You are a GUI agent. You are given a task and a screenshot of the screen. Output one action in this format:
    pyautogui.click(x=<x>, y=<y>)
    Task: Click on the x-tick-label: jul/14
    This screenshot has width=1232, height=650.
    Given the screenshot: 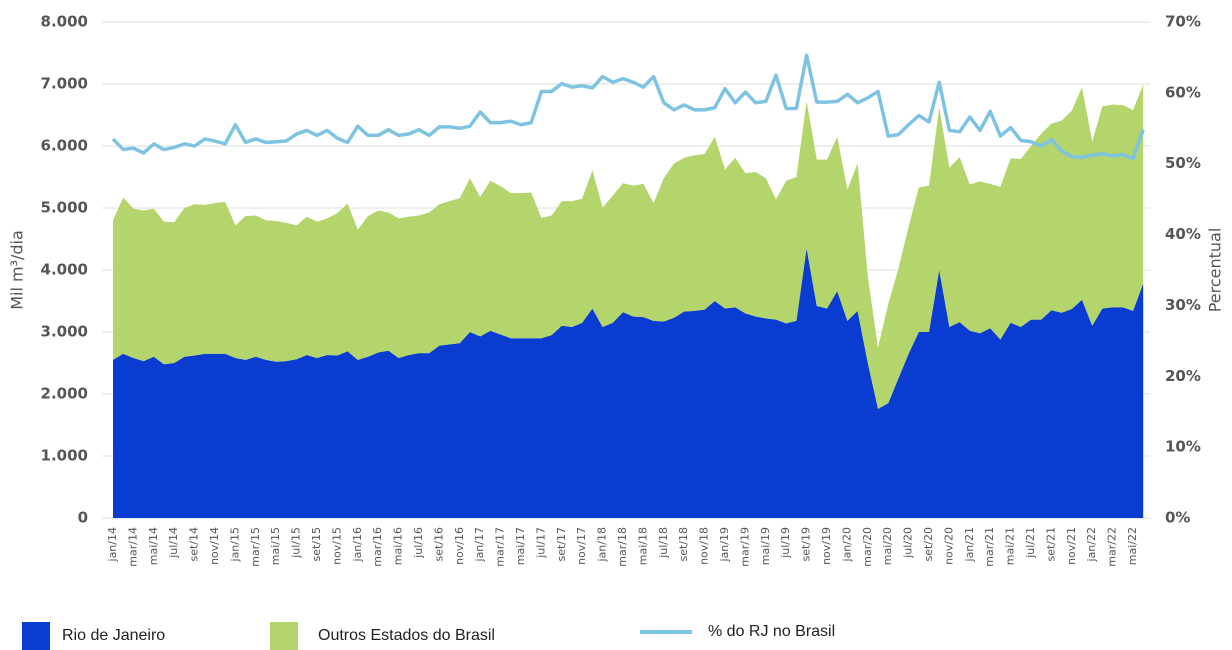 What is the action you would take?
    pyautogui.click(x=173, y=543)
    